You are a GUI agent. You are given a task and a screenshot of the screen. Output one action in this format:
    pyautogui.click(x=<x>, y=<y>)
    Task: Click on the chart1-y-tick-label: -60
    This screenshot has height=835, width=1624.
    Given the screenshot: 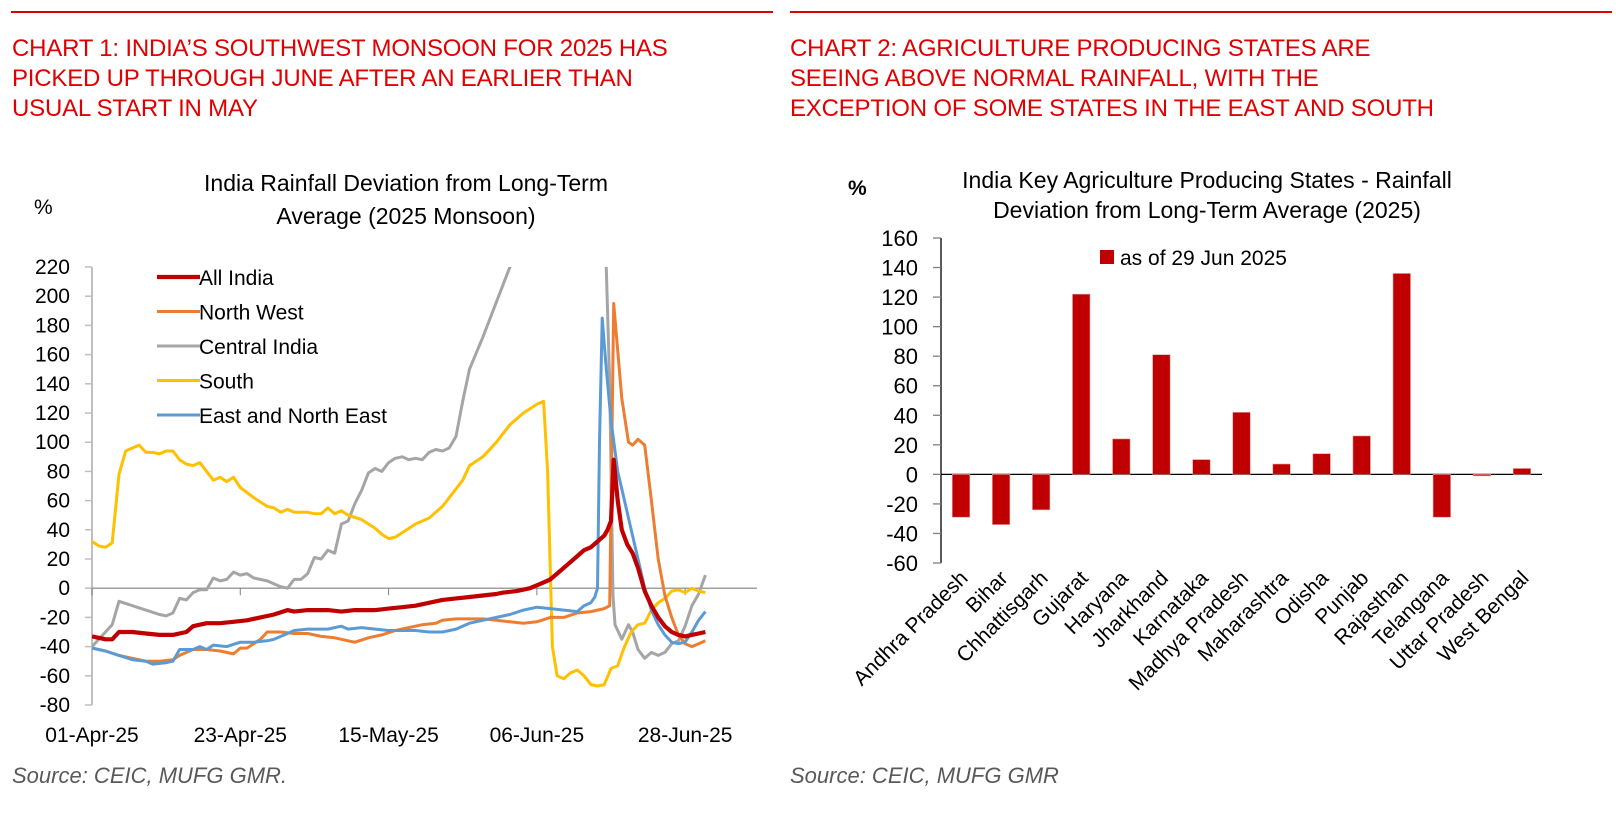 What is the action you would take?
    pyautogui.click(x=55, y=676)
    